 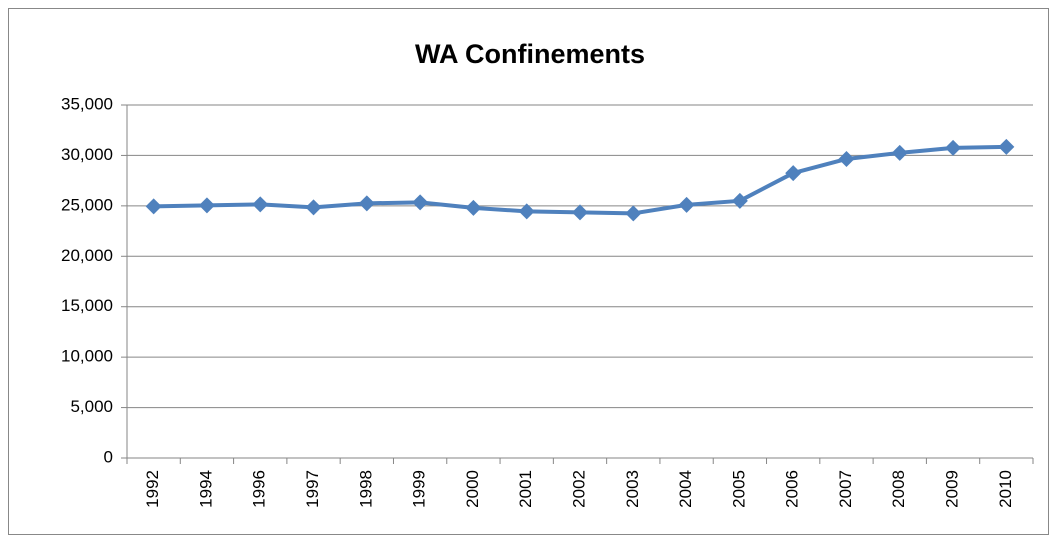 What do you see at coordinates (952, 489) in the screenshot?
I see `x-tick-label: 2009` at bounding box center [952, 489].